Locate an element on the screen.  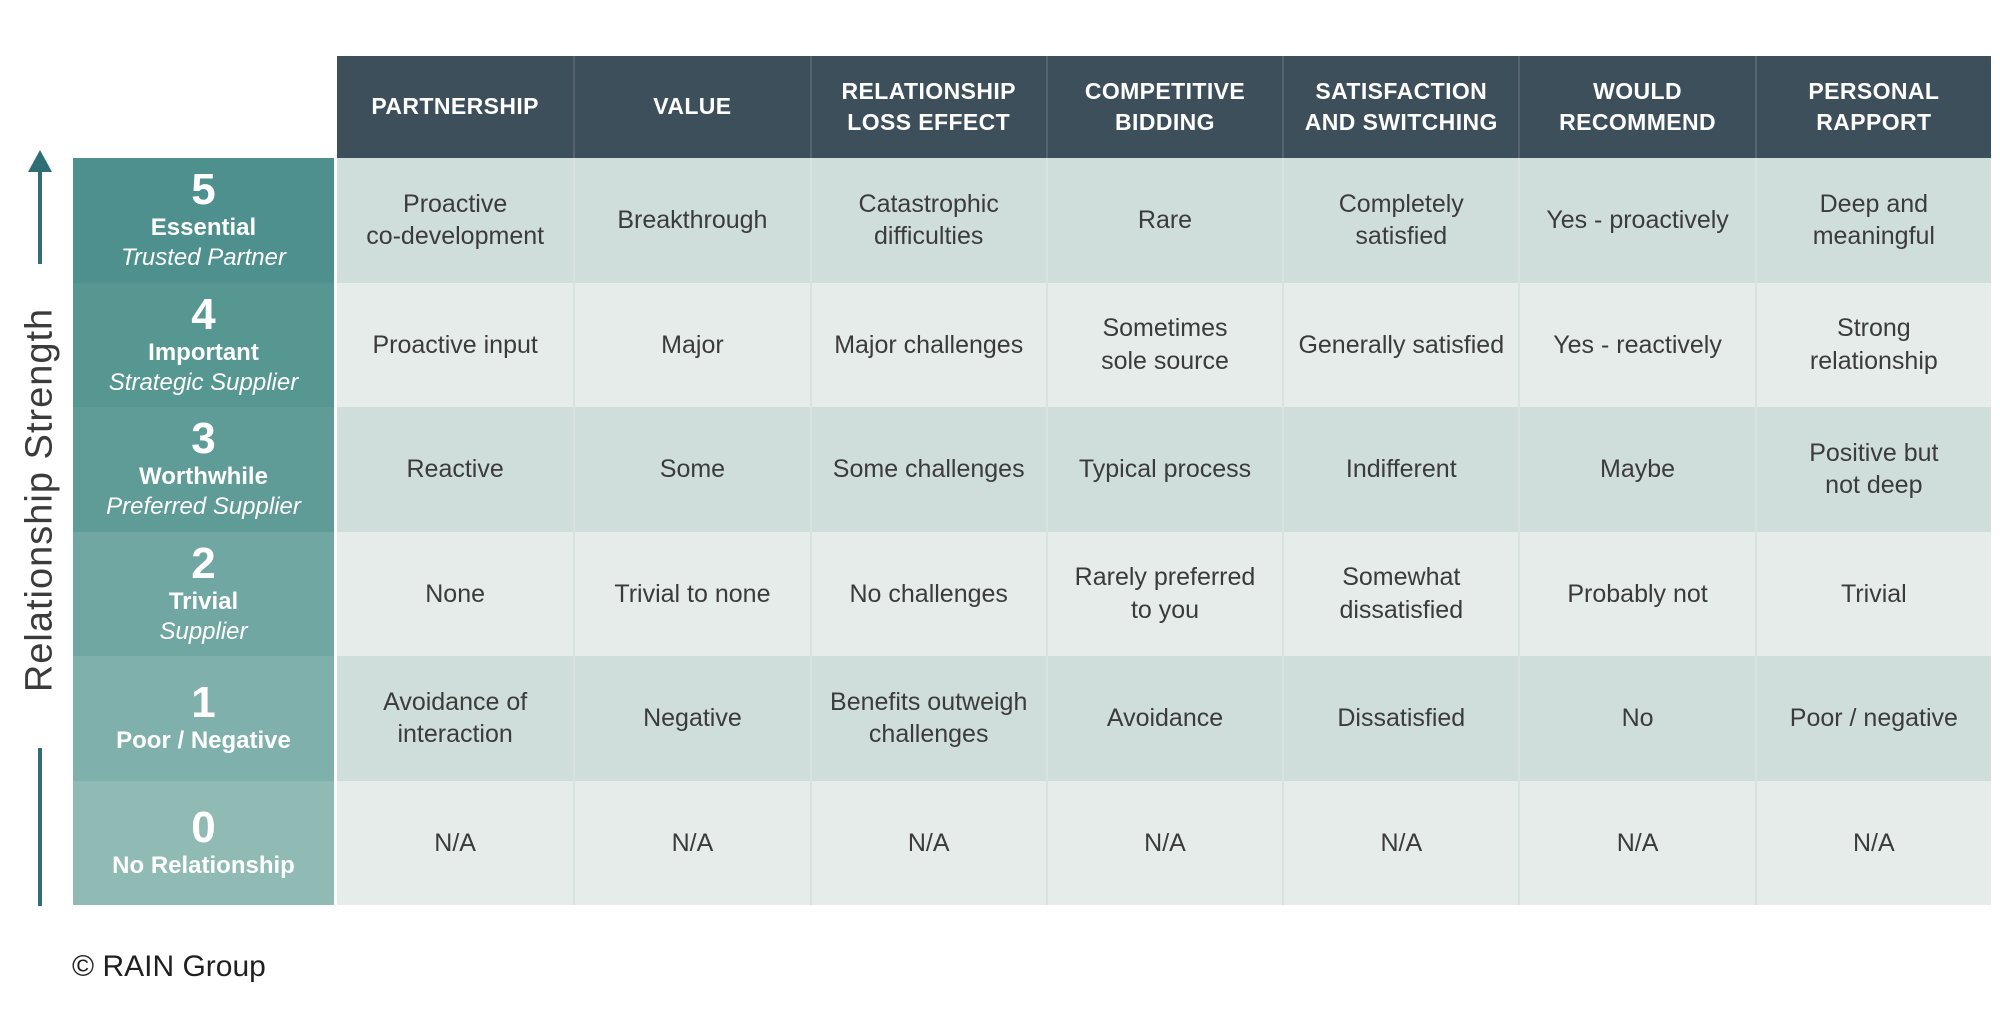
cell-0-partnership: N/A is located at coordinates (455, 842).